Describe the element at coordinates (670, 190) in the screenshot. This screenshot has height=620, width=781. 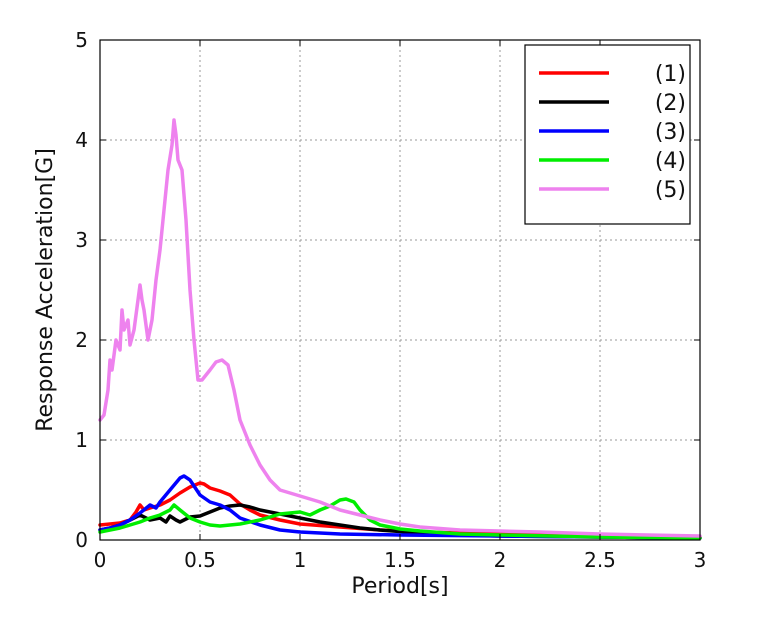
I see `legend-label-5: (5)` at that location.